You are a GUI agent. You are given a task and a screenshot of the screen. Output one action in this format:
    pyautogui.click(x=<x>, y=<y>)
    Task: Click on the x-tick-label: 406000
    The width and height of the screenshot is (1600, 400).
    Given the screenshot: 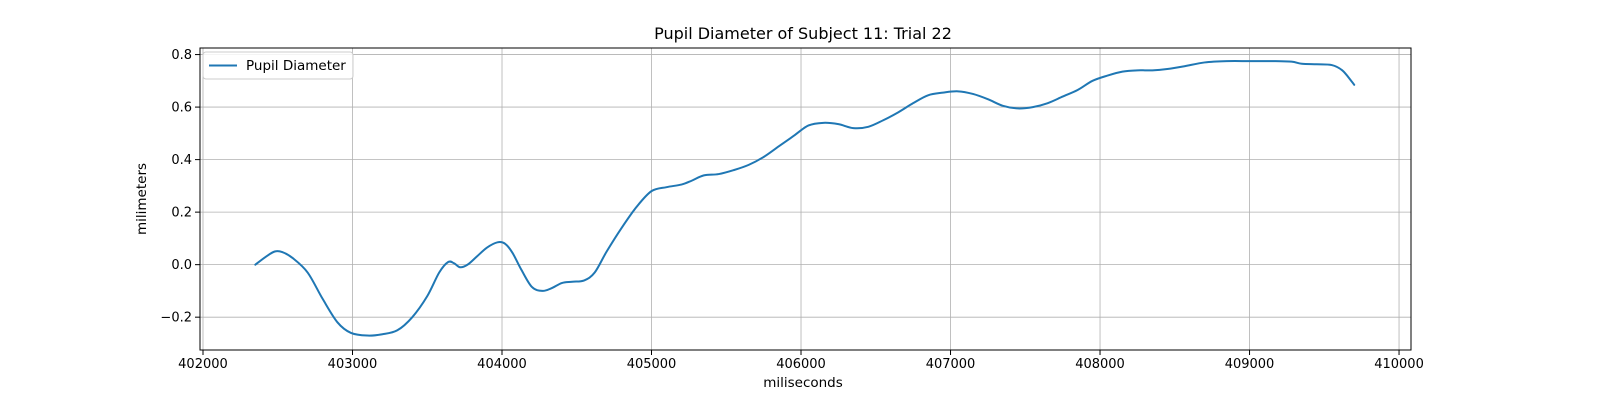 What is the action you would take?
    pyautogui.click(x=801, y=364)
    